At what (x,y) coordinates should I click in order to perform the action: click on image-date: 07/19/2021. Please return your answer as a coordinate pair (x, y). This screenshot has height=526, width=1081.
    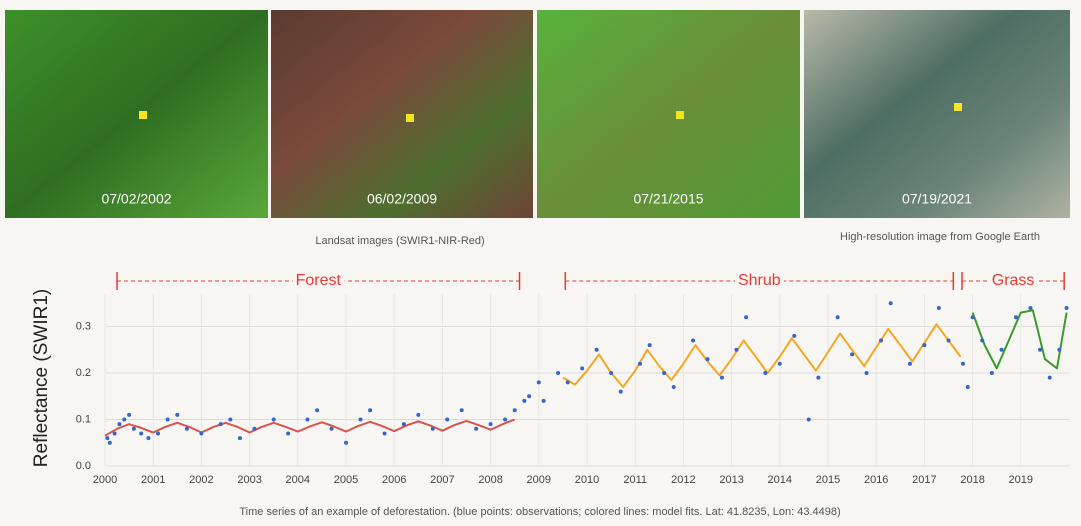
    Looking at the image, I should click on (937, 199).